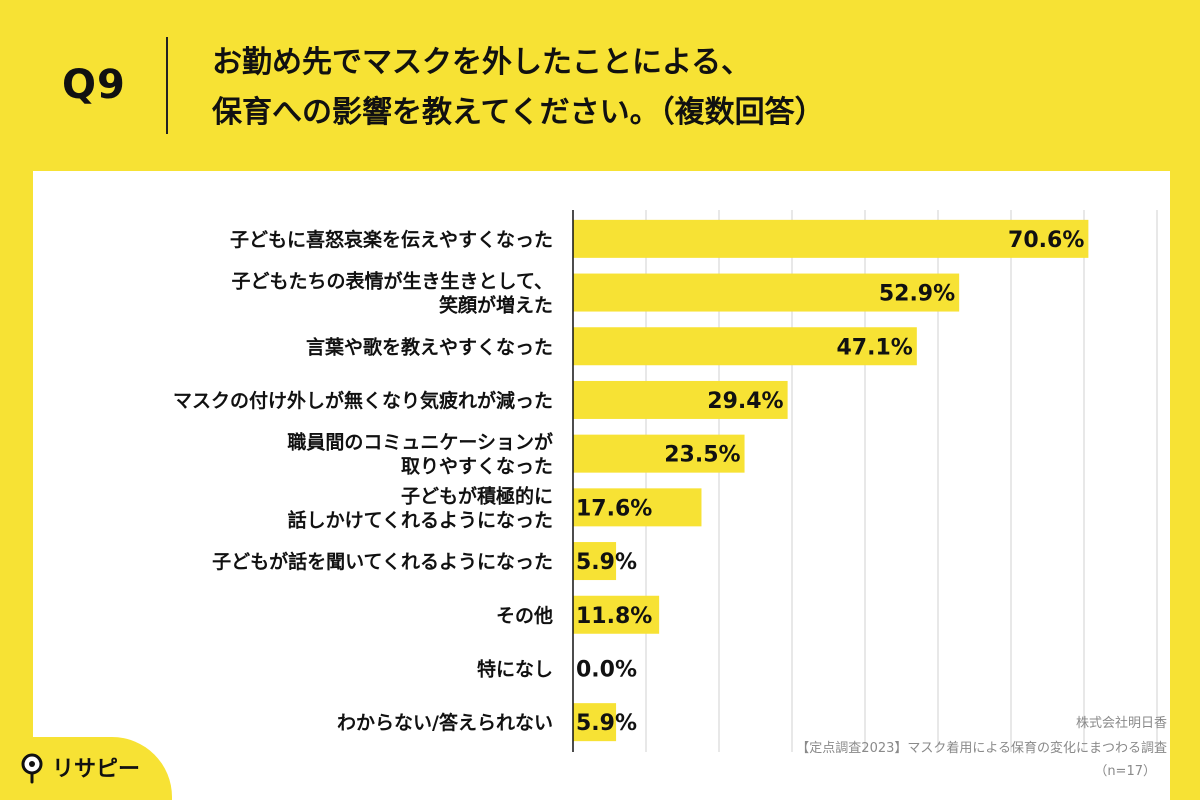 Image resolution: width=1200 pixels, height=800 pixels. I want to click on data-label: 52.9%, so click(917, 294).